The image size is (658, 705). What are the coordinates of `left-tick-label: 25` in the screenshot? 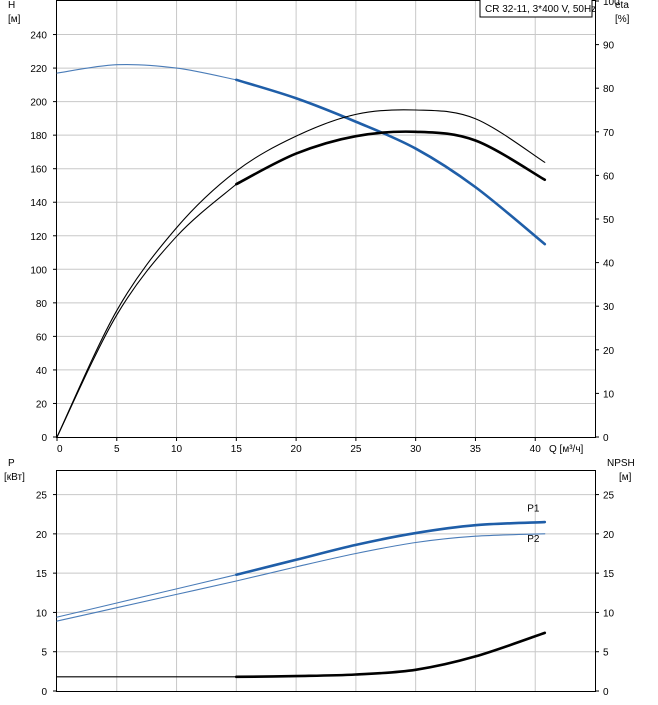 It's located at (42, 496).